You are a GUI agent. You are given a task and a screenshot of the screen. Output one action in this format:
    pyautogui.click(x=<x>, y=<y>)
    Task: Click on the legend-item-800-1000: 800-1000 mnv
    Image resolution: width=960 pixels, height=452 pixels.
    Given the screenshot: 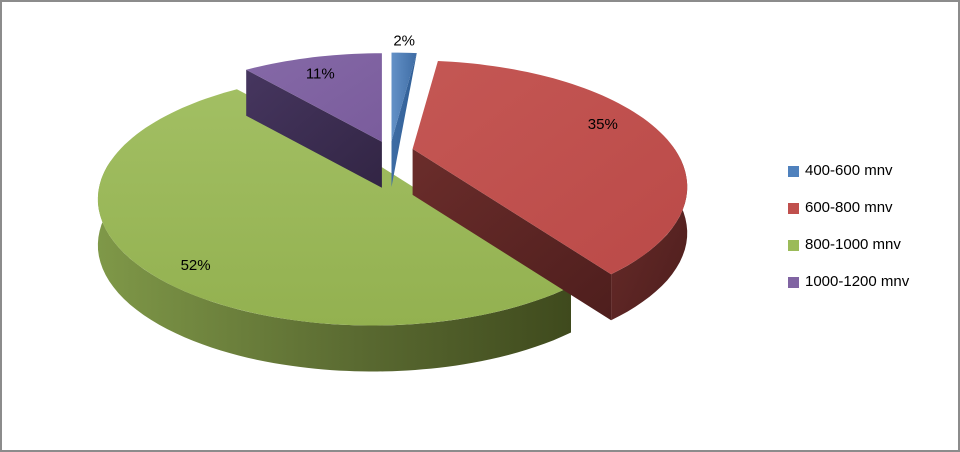 What is the action you would take?
    pyautogui.click(x=848, y=245)
    